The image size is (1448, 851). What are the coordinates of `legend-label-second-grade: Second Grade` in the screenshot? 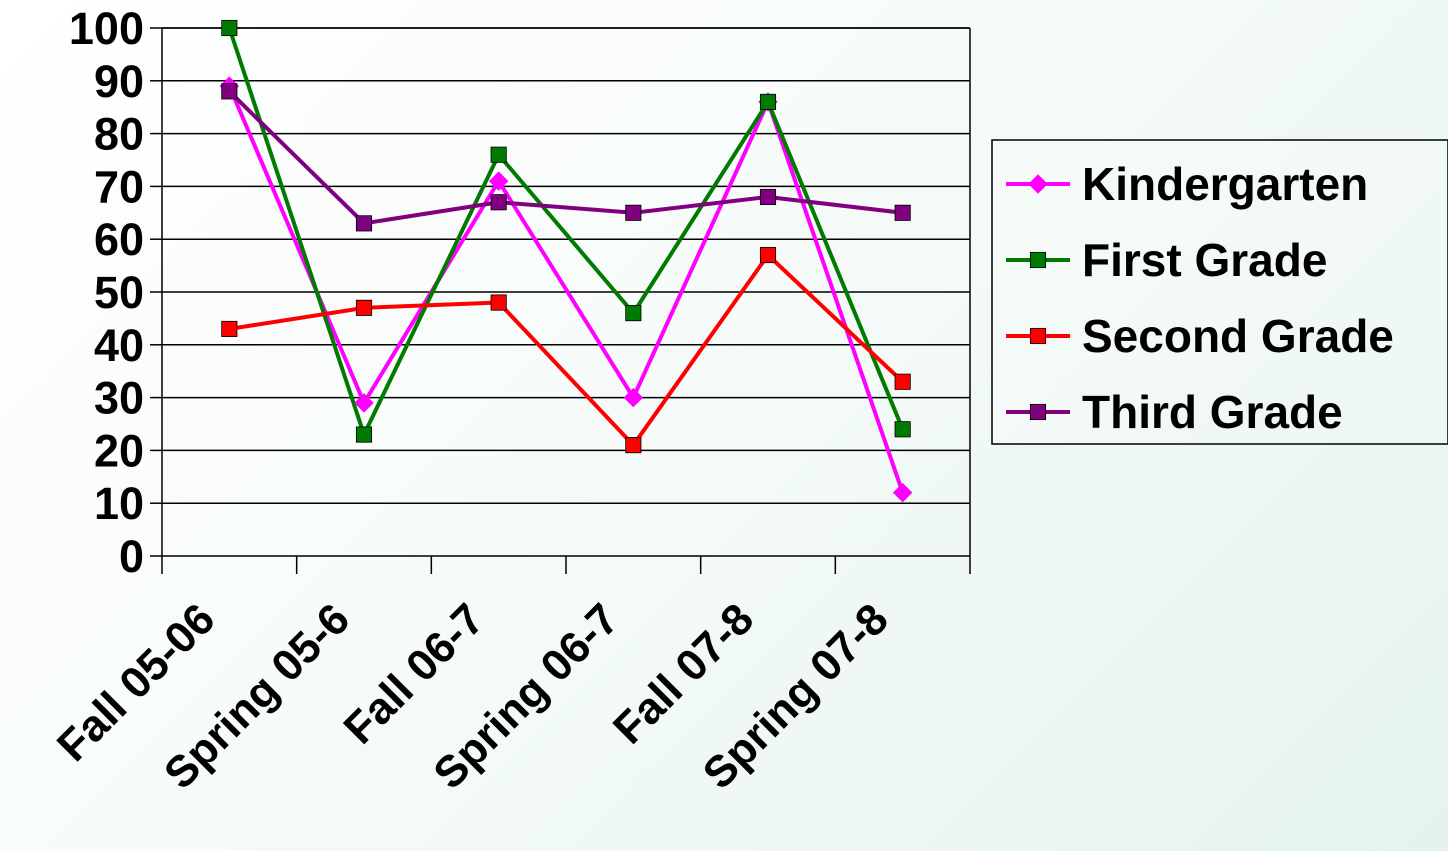 It's located at (1238, 336).